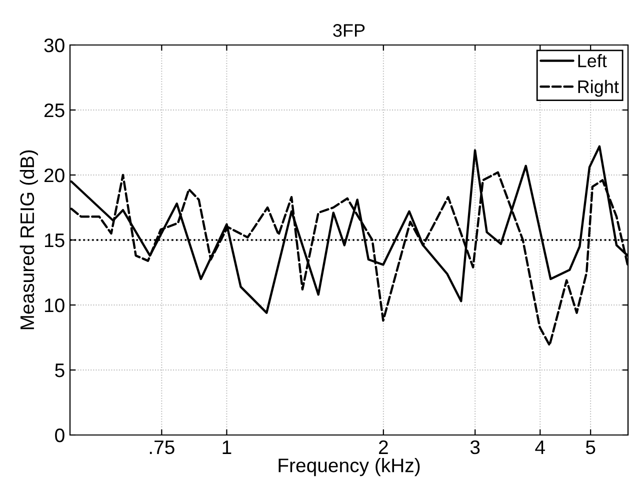 The width and height of the screenshot is (629, 491). Describe the element at coordinates (227, 447) in the screenshot. I see `x-tick-label: 1` at that location.